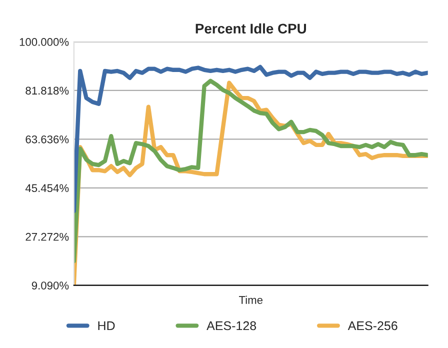 Image resolution: width=448 pixels, height=348 pixels. I want to click on legend-label: AES-128, so click(231, 325).